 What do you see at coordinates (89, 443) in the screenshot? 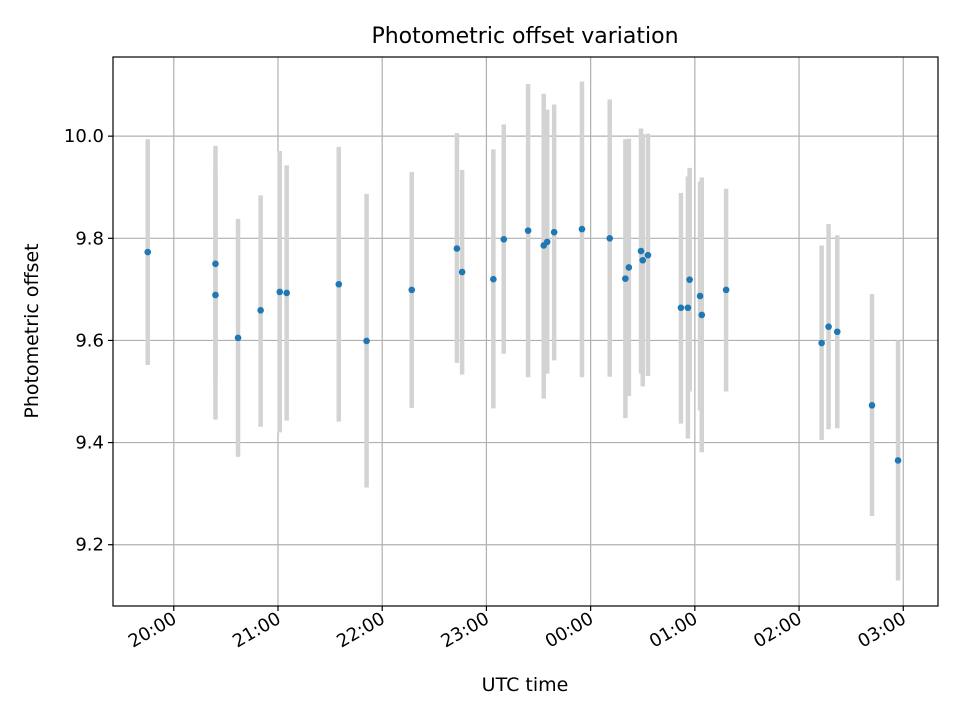
I see `y-tick-label: 9.4` at bounding box center [89, 443].